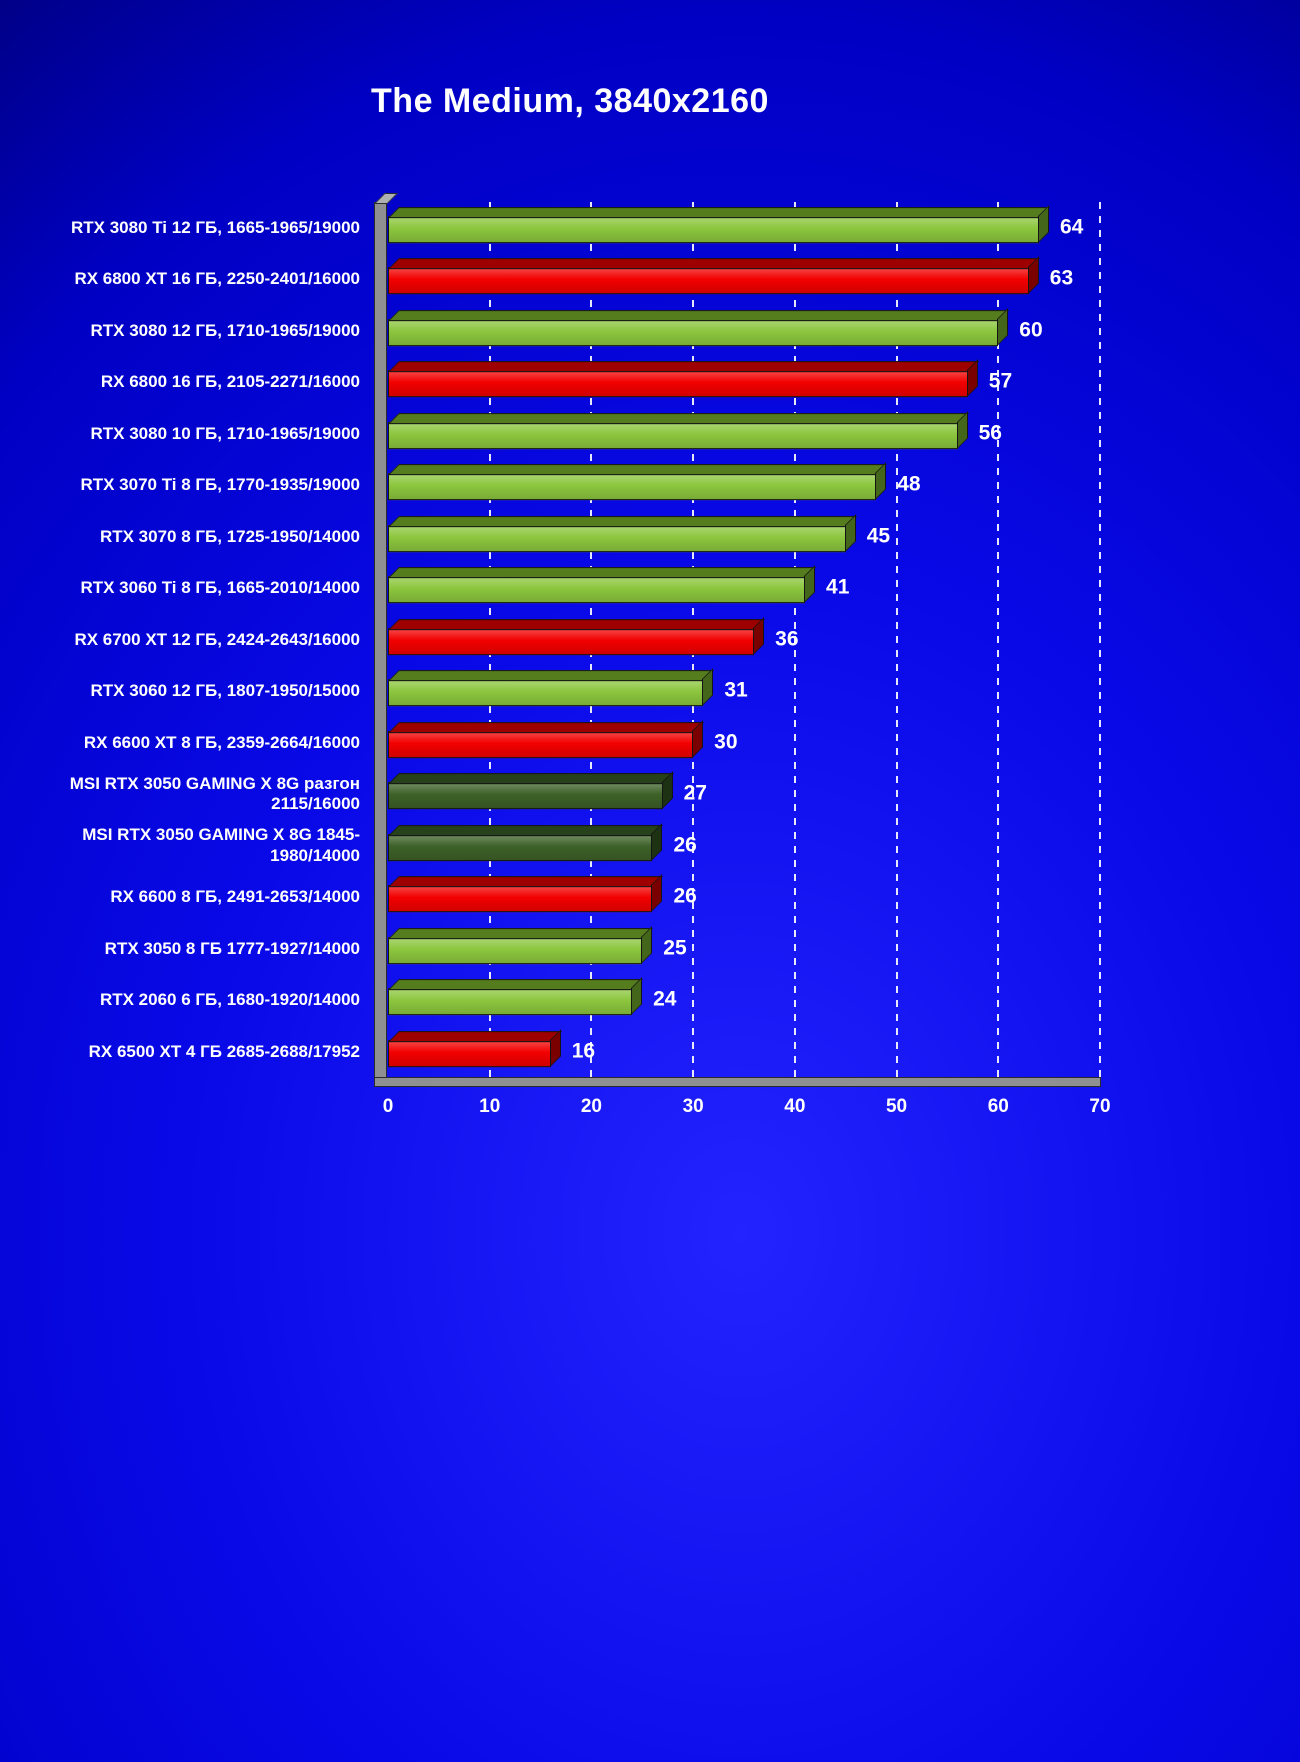  I want to click on category-label: RX 6600 XT 8 ГБ, 2359-2664/16000, so click(221, 742).